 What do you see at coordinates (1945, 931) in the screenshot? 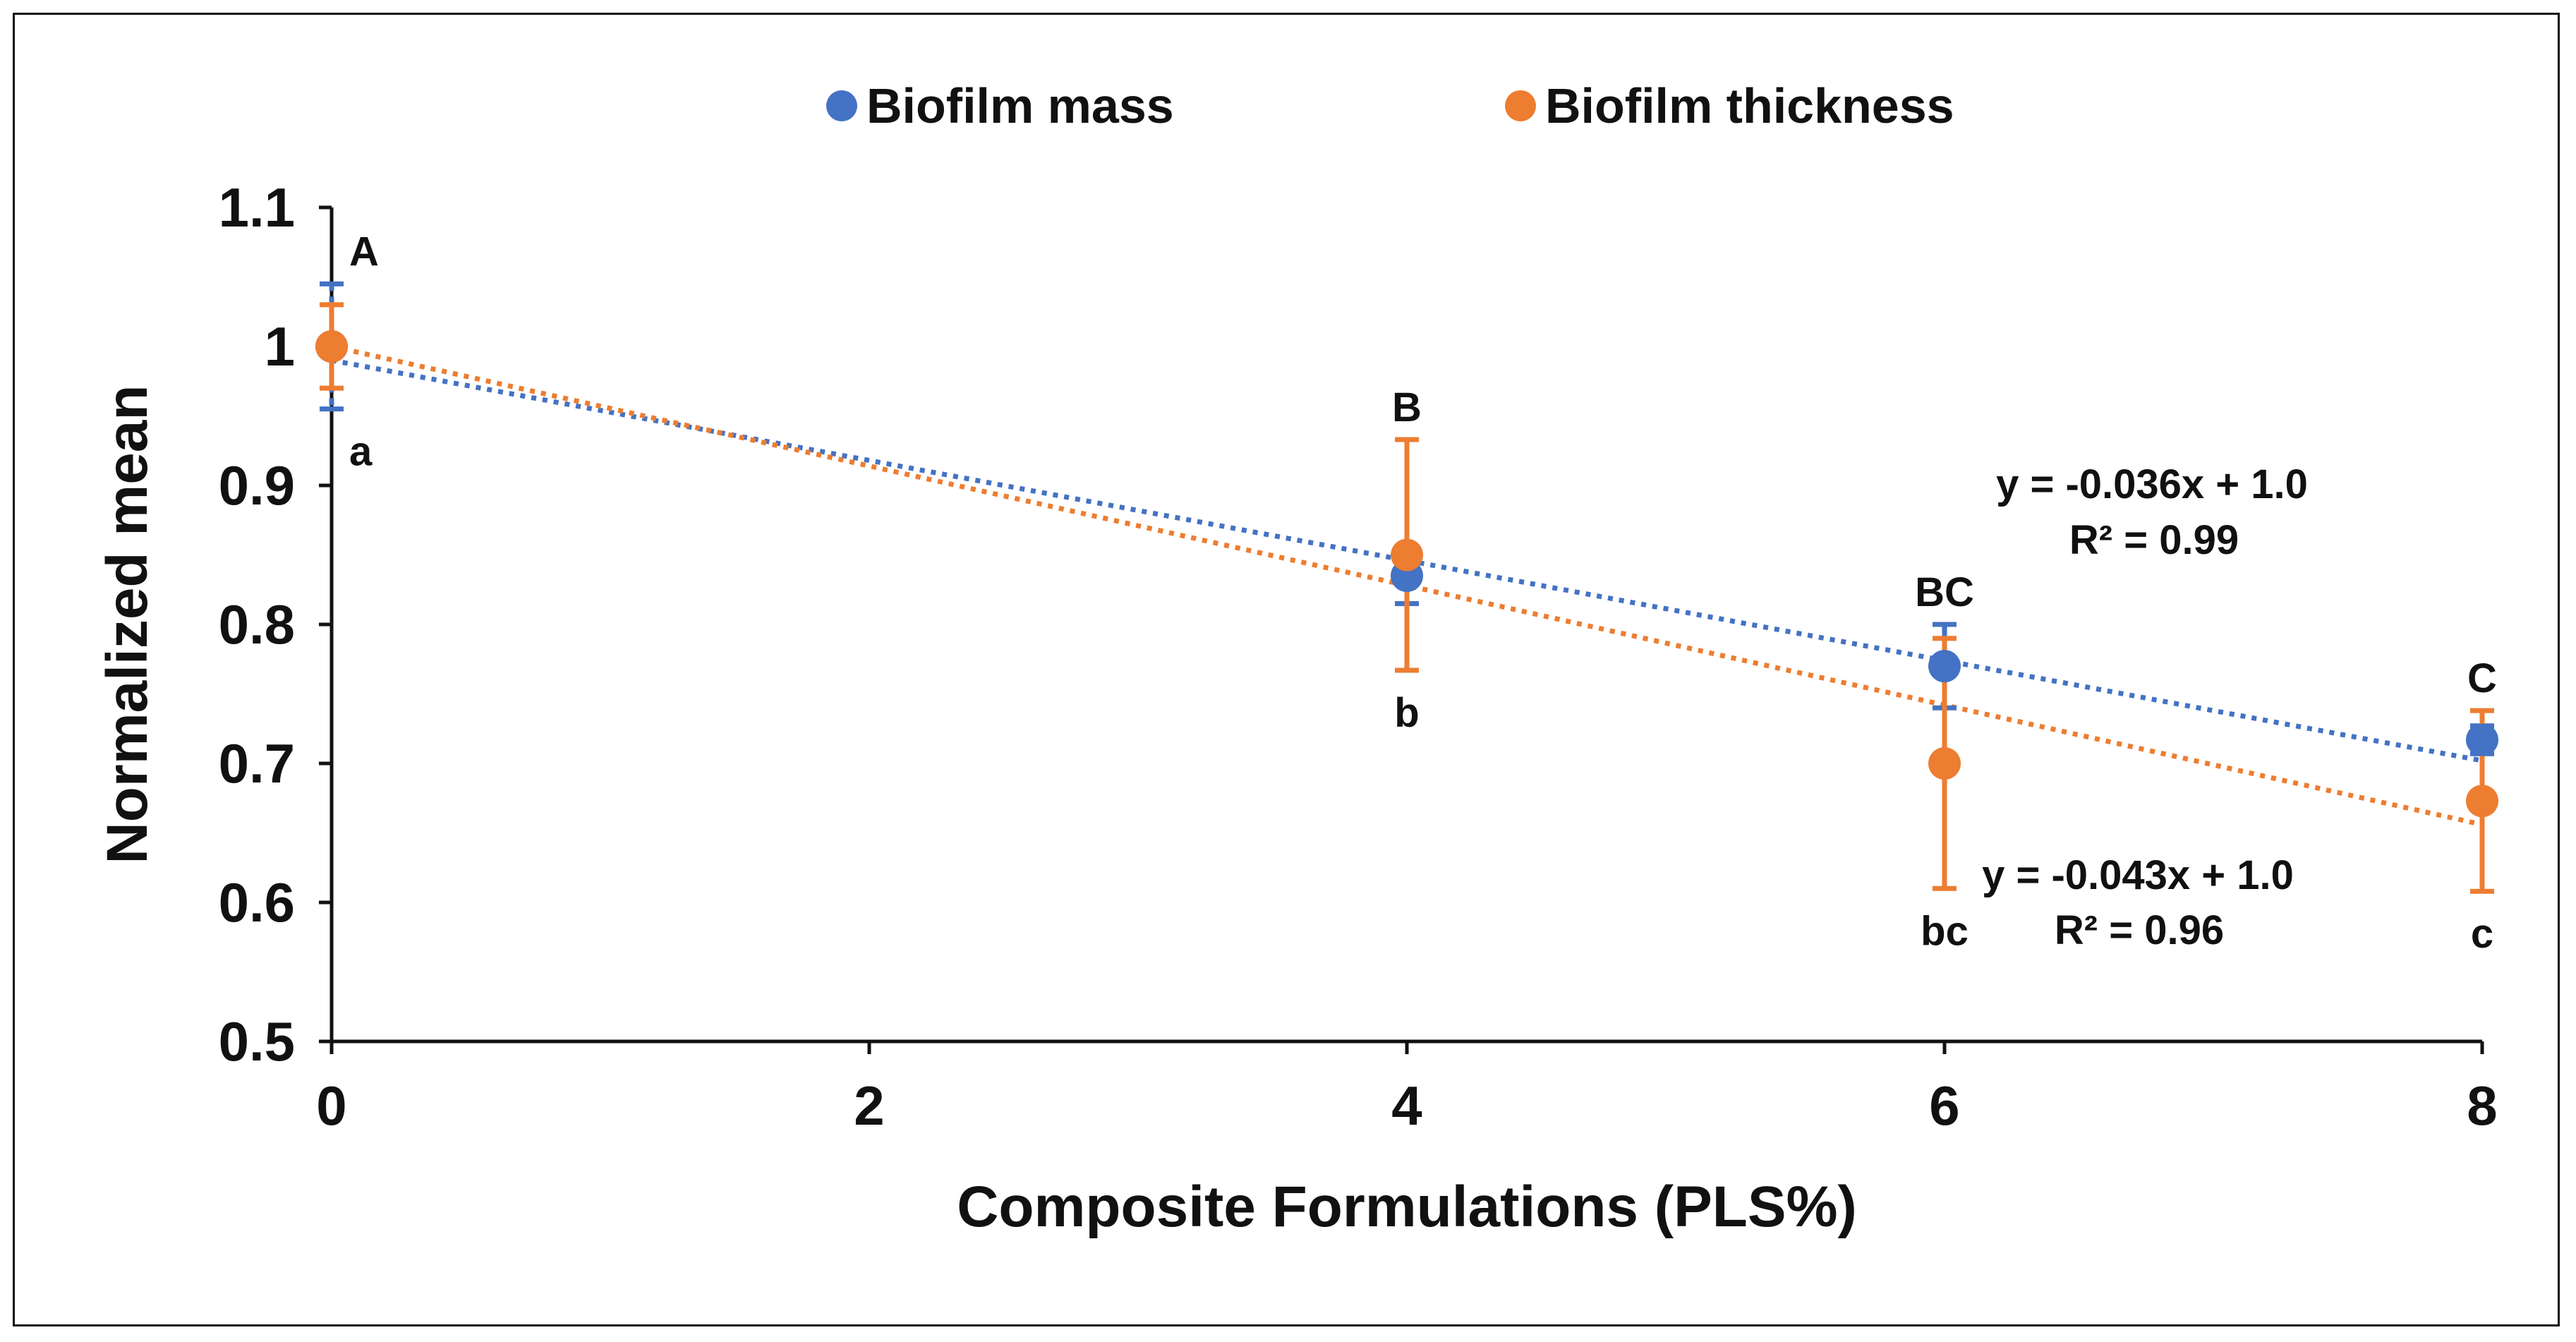
I see `significance-letter-thickness: bc` at bounding box center [1945, 931].